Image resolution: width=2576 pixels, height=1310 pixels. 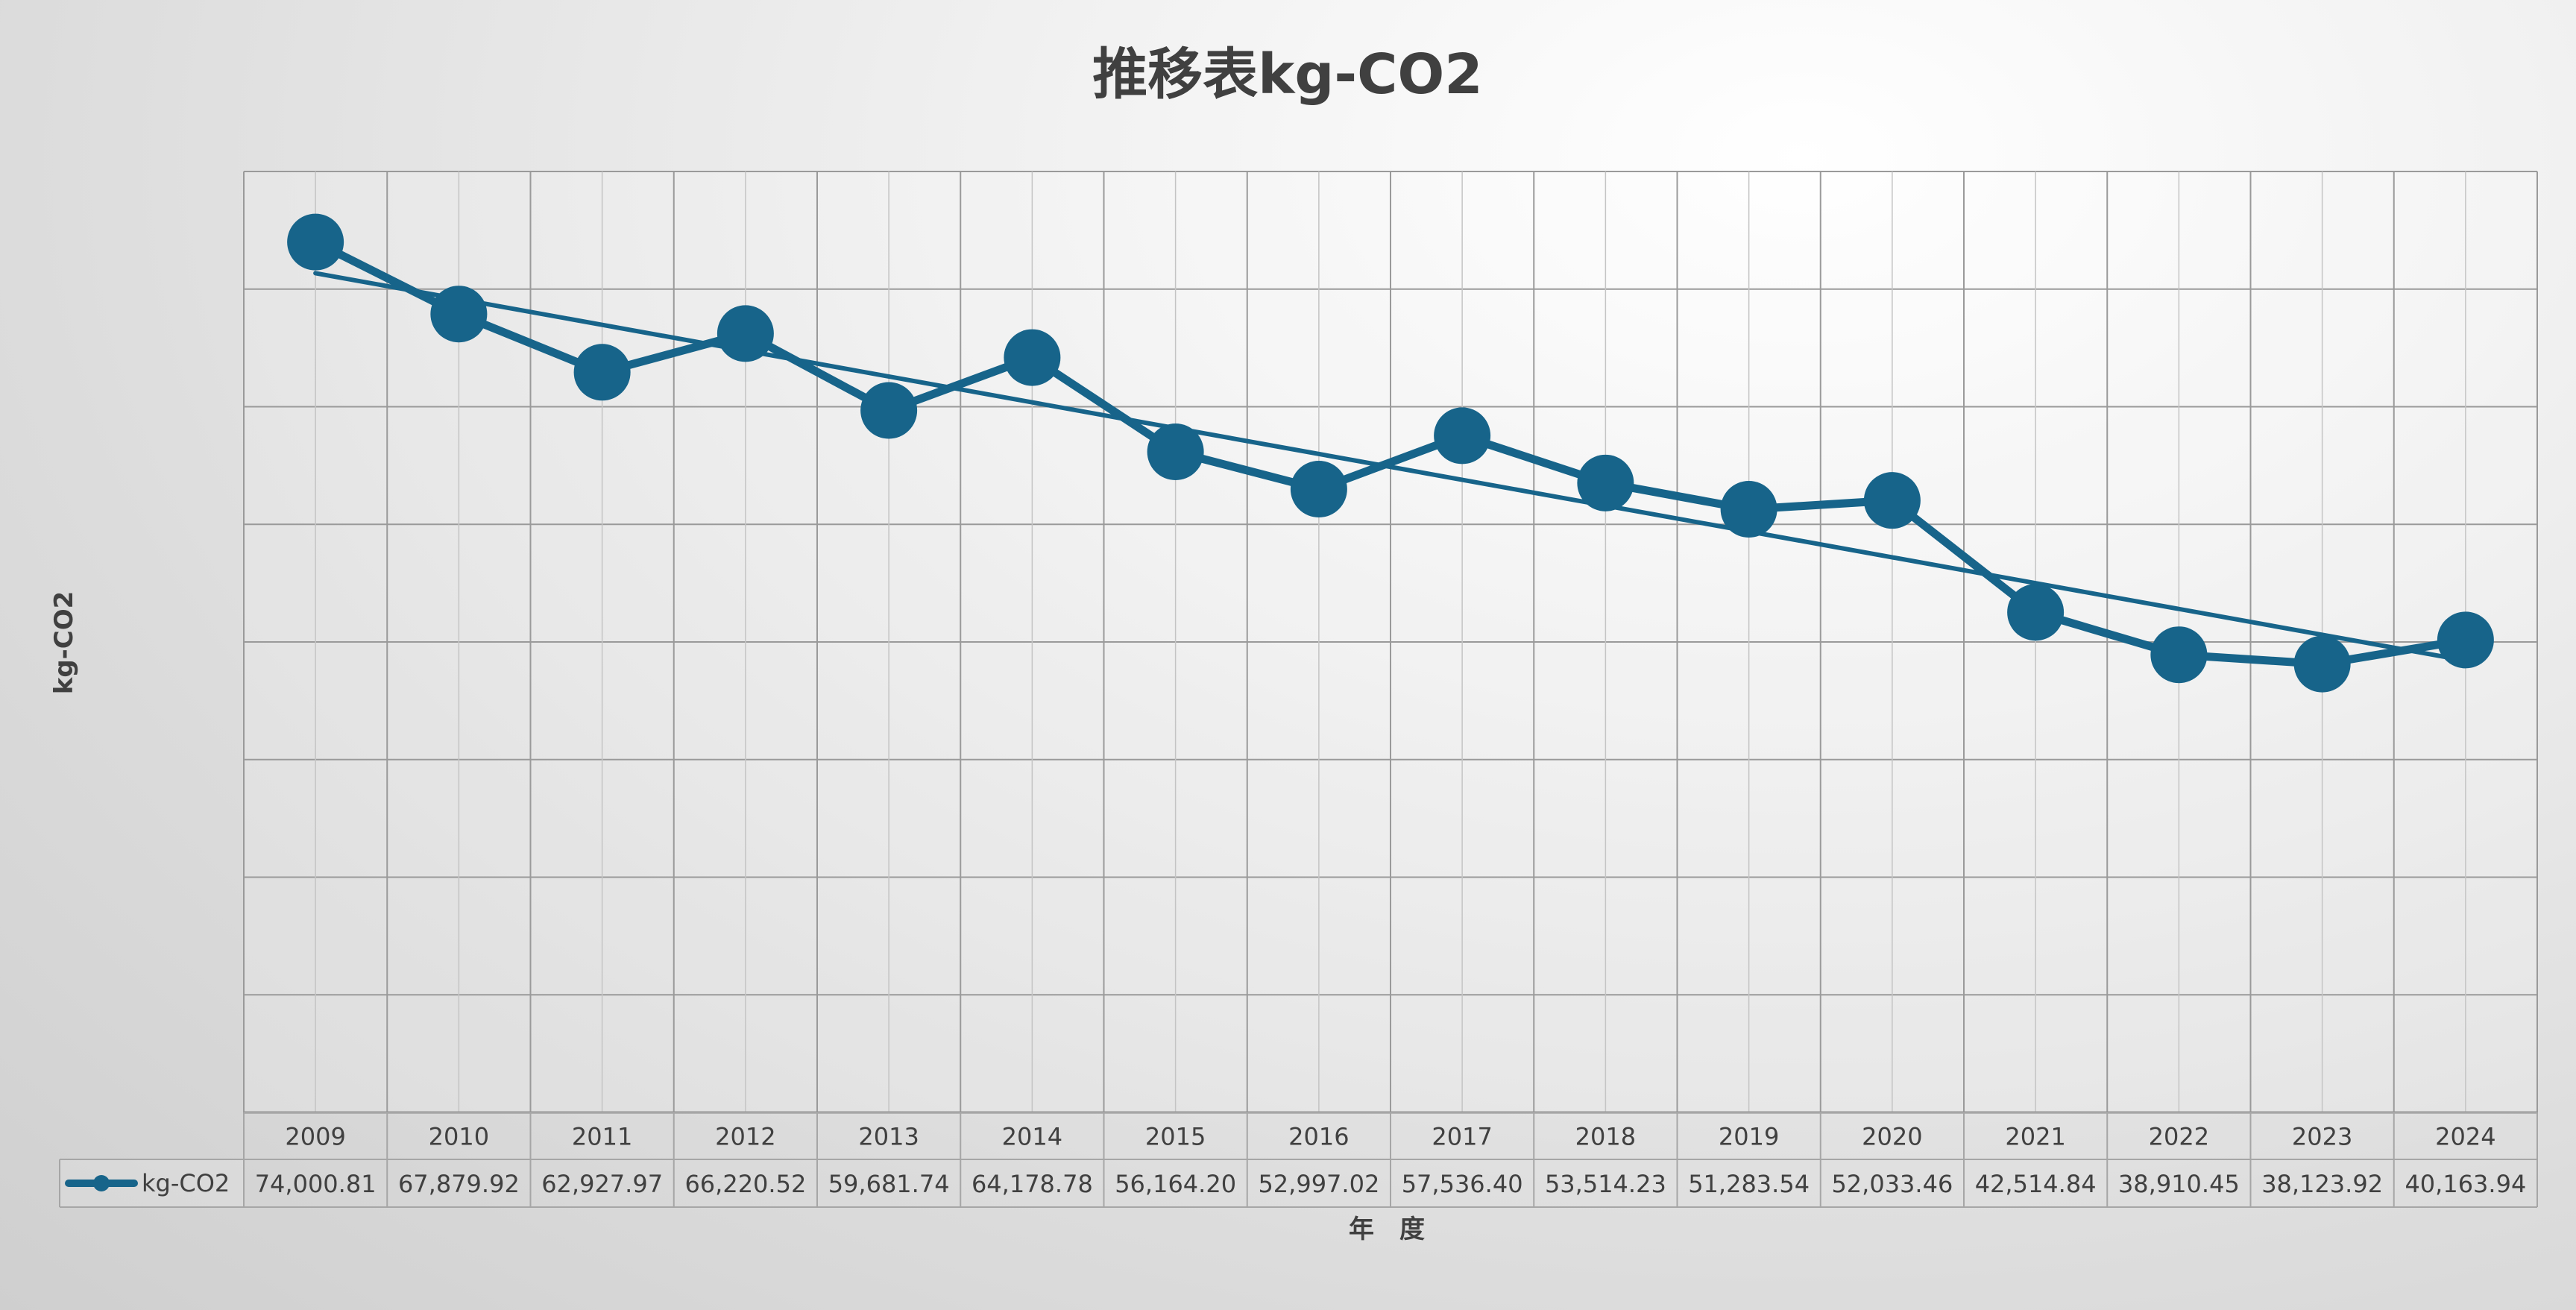 I want to click on data-value-cell: 59,681.74, so click(x=889, y=1184).